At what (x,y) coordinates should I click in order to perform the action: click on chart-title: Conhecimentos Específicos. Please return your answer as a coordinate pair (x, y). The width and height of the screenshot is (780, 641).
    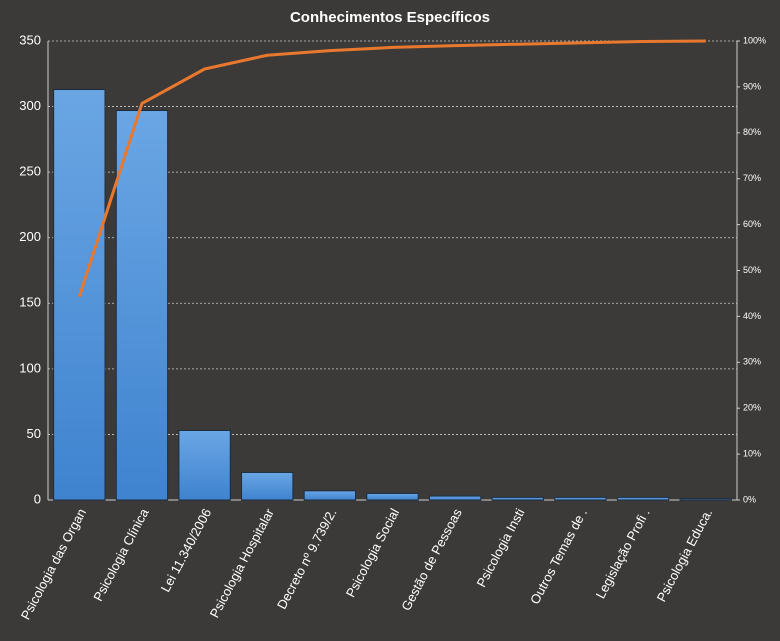
    Looking at the image, I should click on (390, 17).